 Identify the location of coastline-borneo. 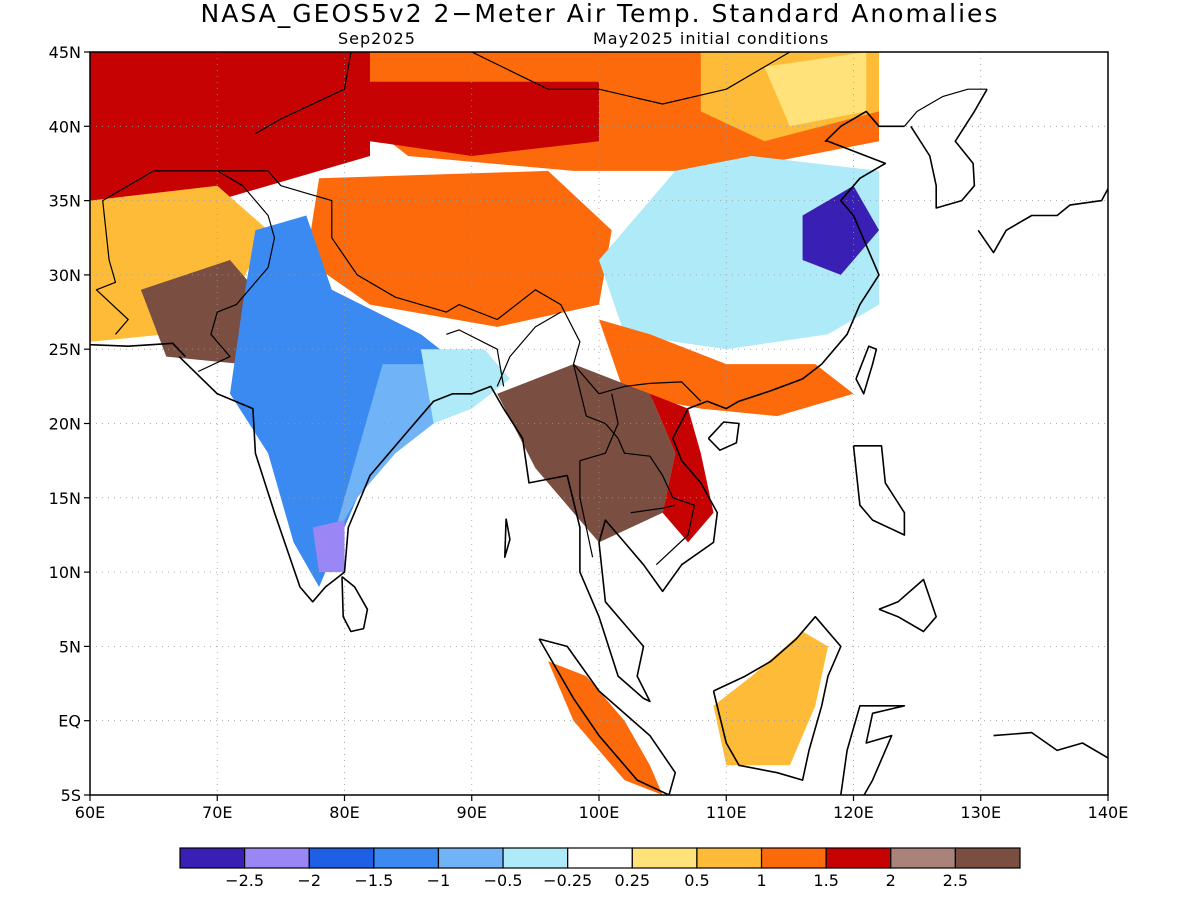
(777, 698).